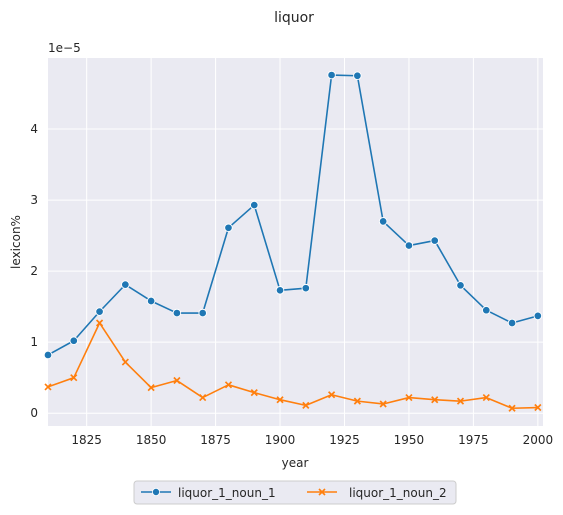  What do you see at coordinates (295, 492) in the screenshot?
I see `legend: liquor_1_noun_1 liquor_1_noun_2` at bounding box center [295, 492].